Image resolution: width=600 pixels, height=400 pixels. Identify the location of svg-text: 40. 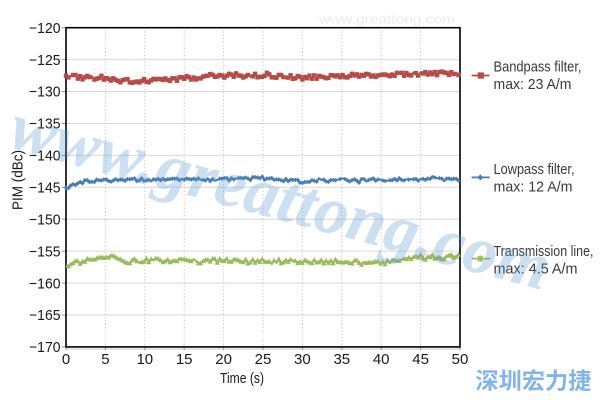
(381, 359).